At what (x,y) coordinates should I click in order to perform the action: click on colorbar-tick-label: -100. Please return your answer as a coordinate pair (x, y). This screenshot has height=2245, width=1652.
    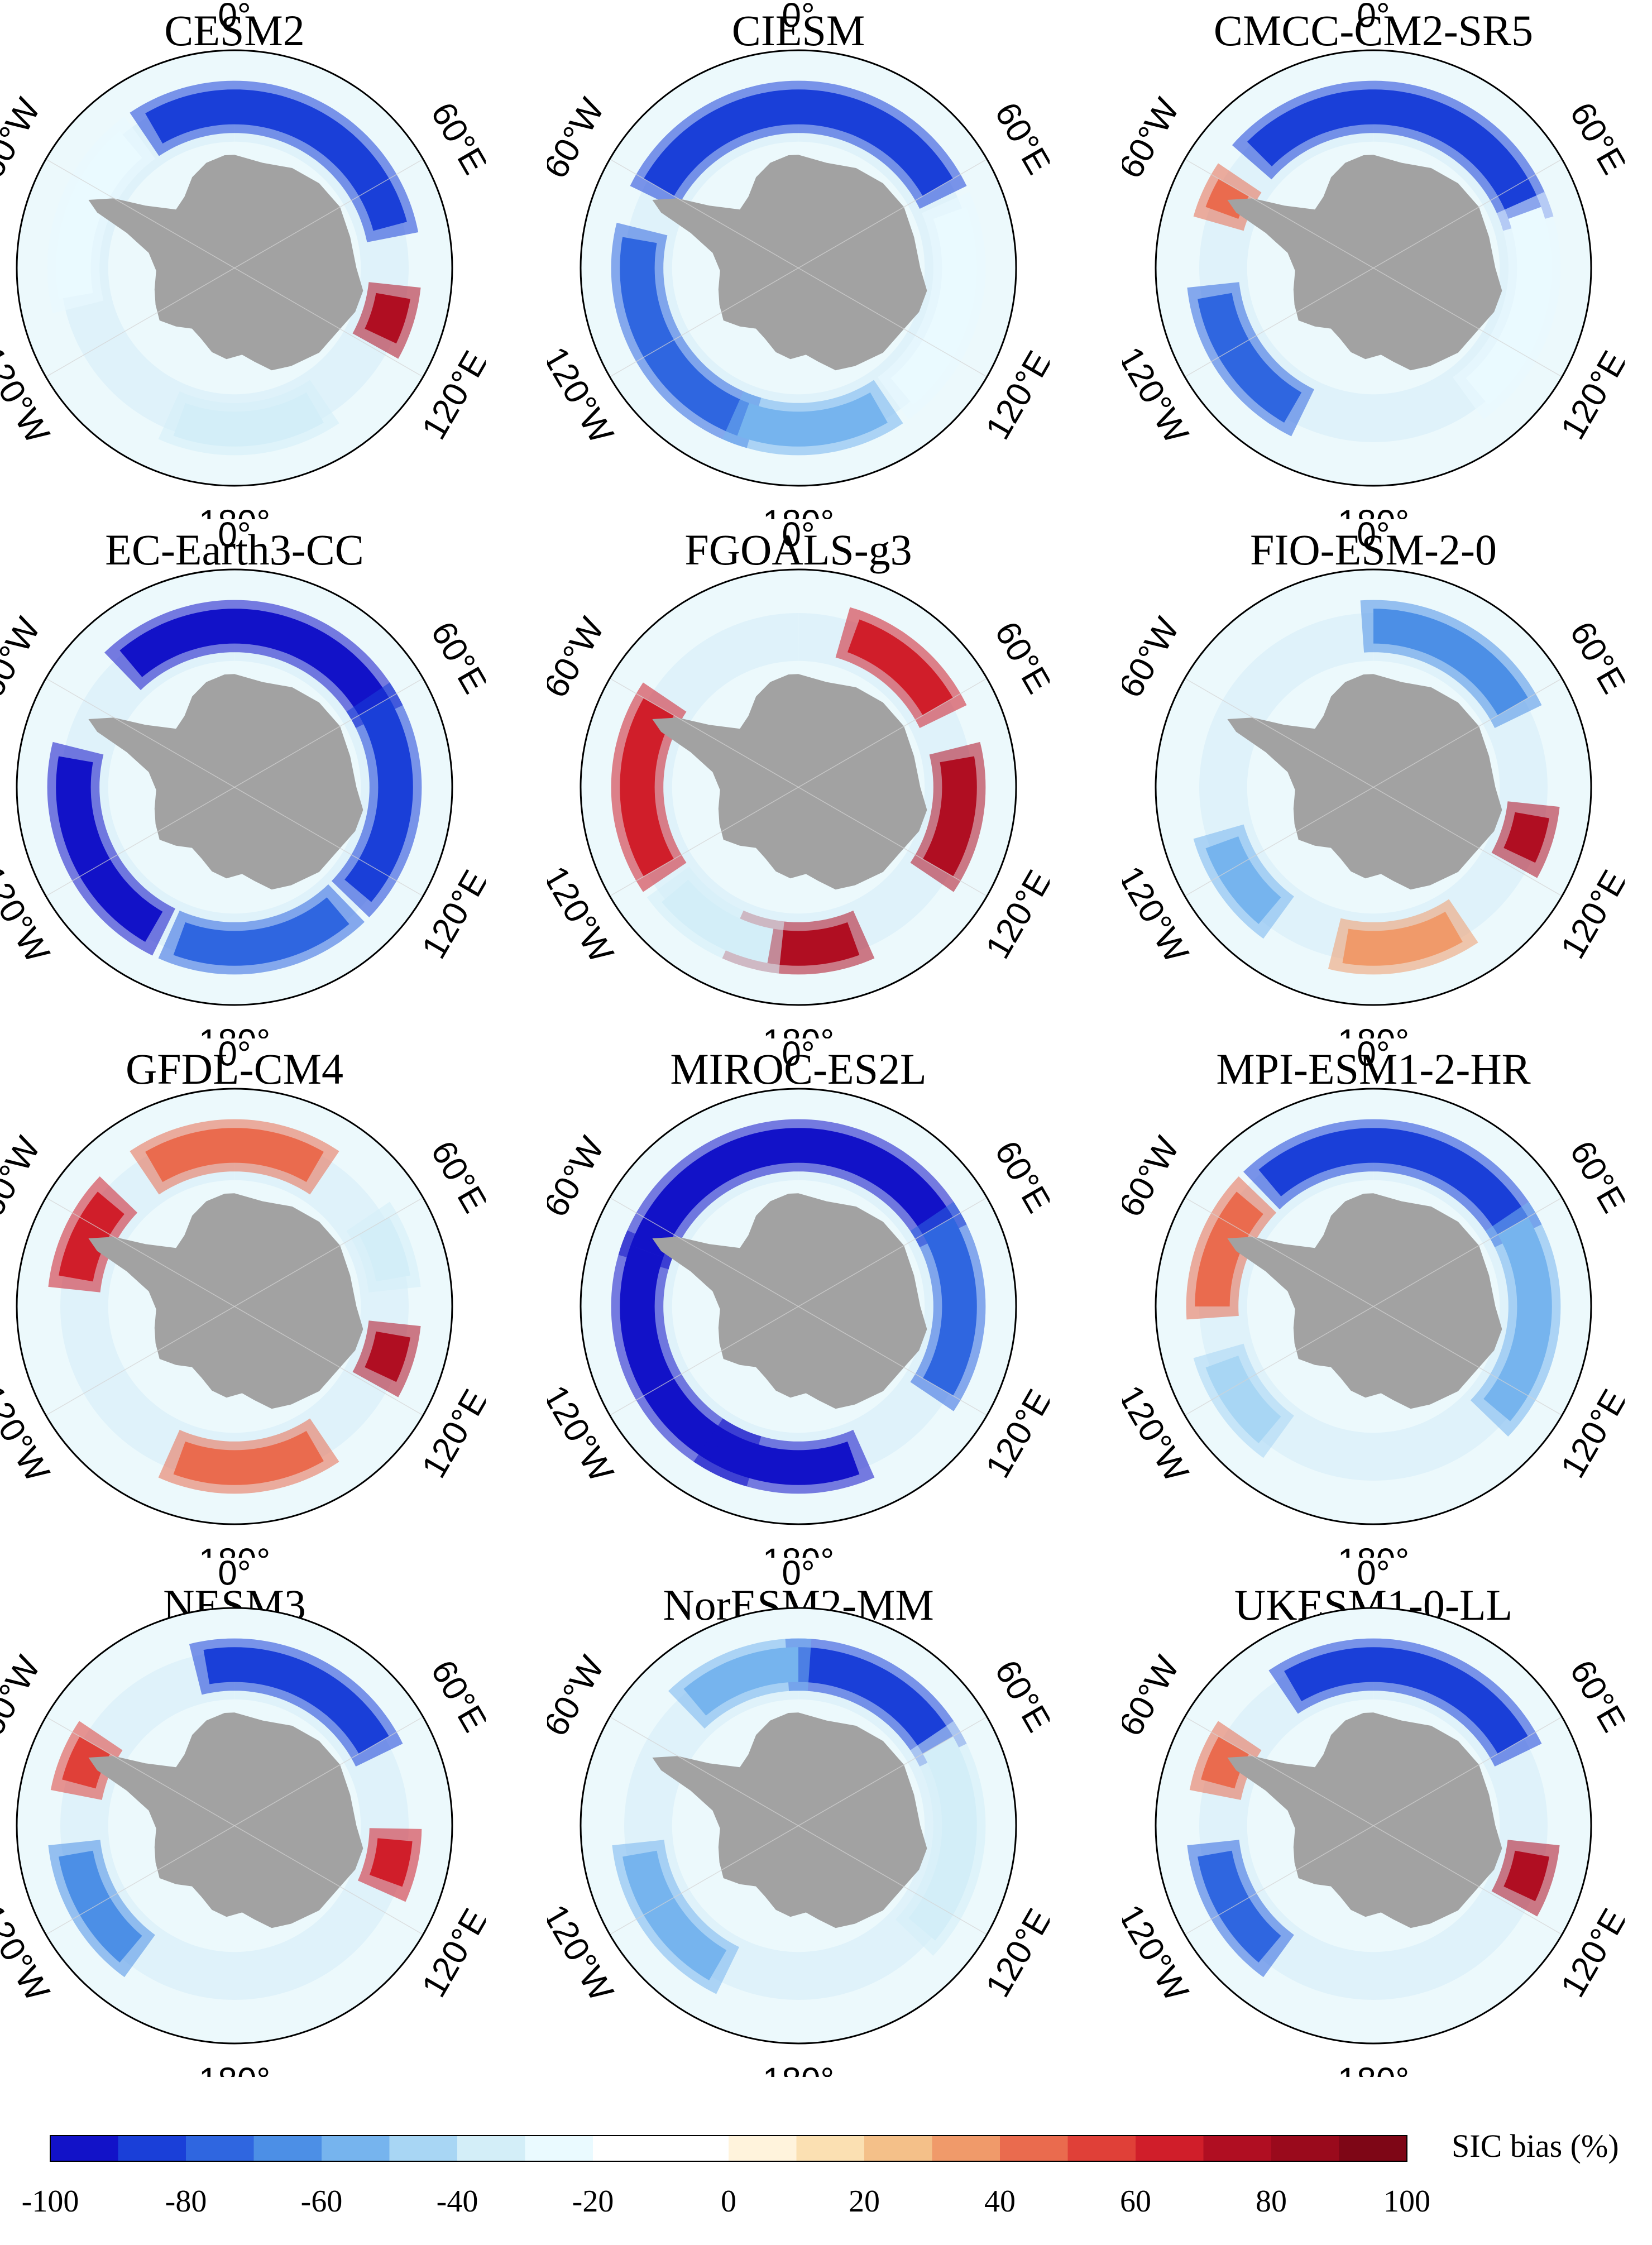
    Looking at the image, I should click on (50, 2201).